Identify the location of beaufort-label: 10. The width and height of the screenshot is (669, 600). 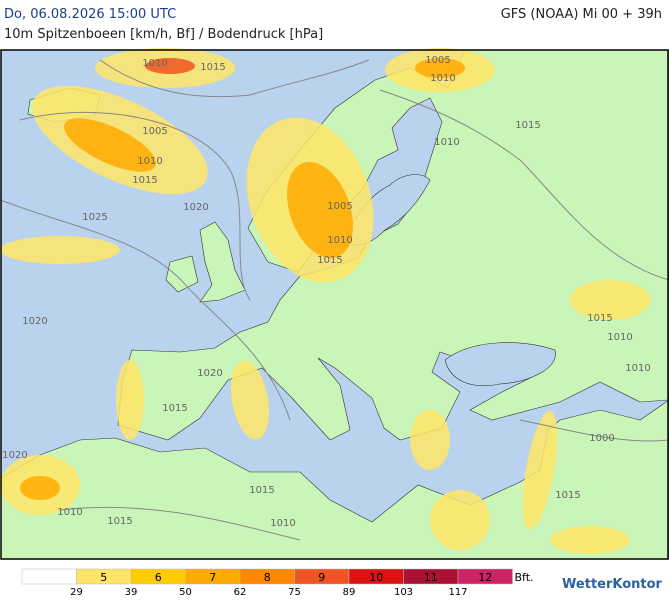
(376, 577).